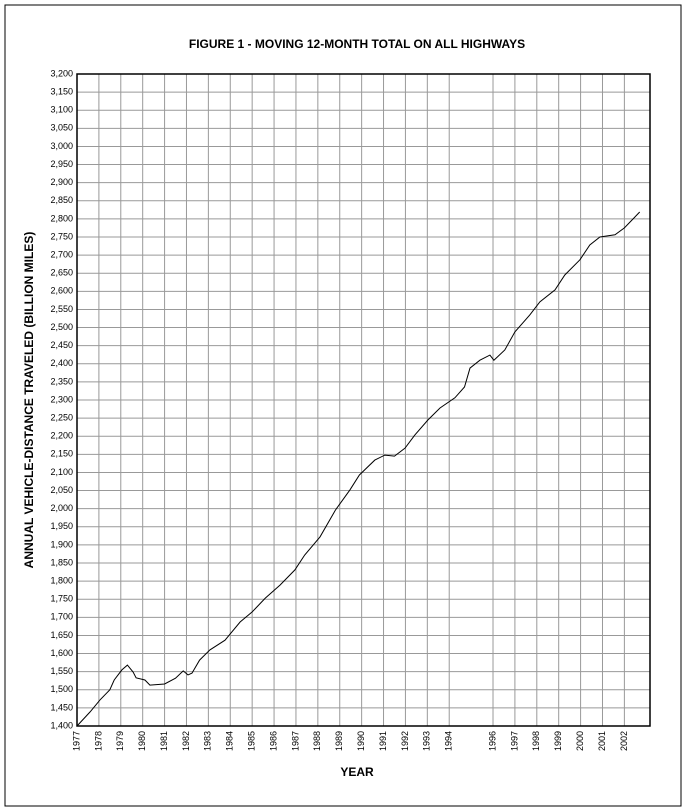  I want to click on y-tick-label: 1,450, so click(61, 707).